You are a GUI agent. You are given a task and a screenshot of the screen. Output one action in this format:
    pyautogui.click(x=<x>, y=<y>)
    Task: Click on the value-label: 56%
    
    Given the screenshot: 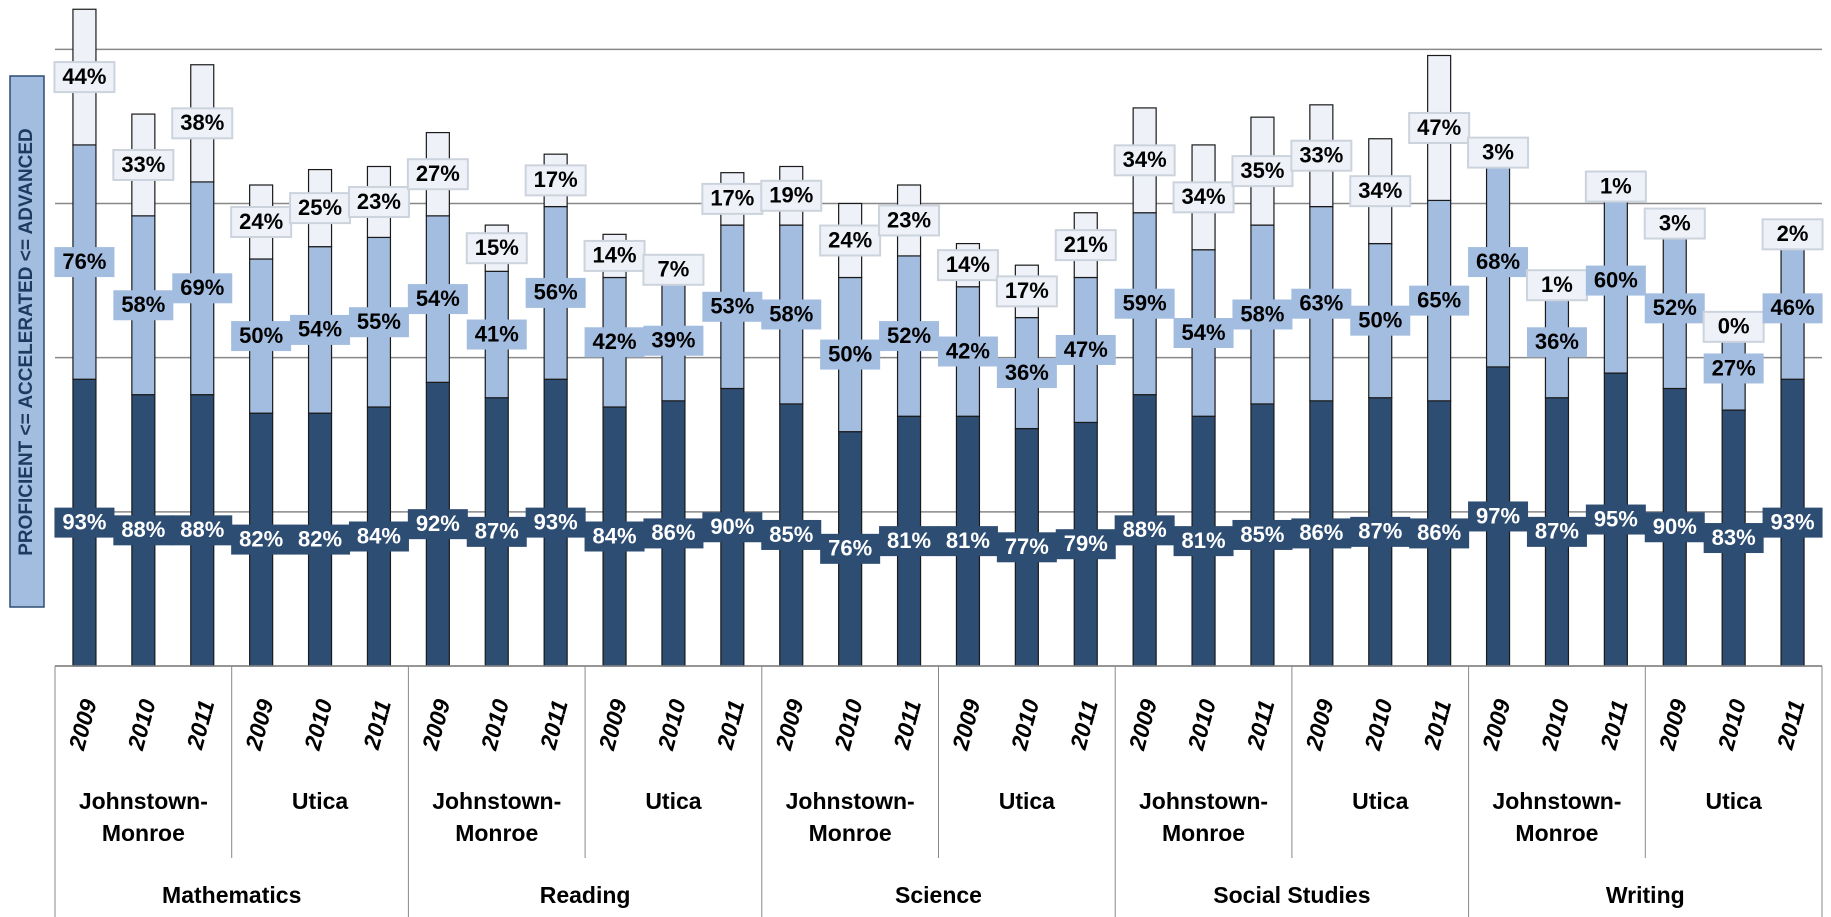 What is the action you would take?
    pyautogui.click(x=556, y=292)
    